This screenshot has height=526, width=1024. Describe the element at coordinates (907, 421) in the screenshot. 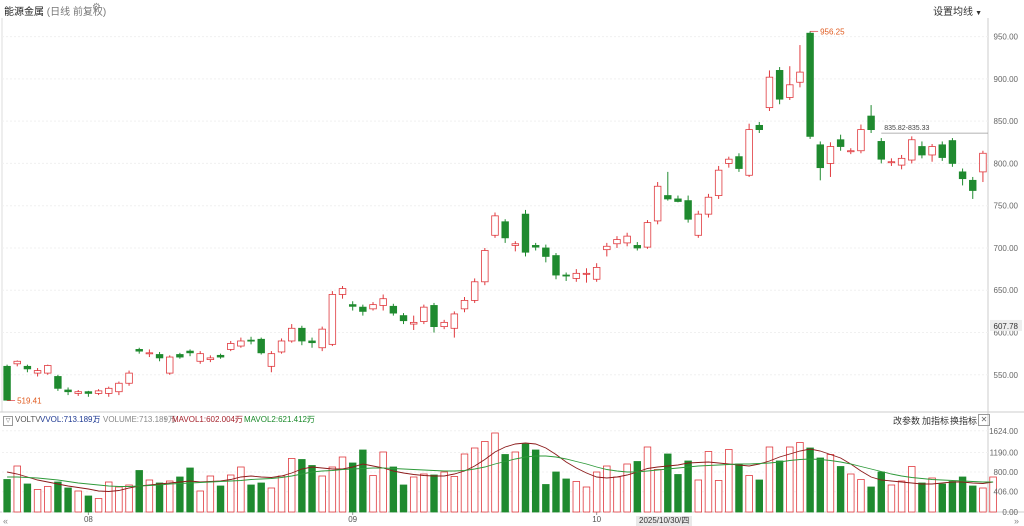

I see `change-params-button: 改参数` at that location.